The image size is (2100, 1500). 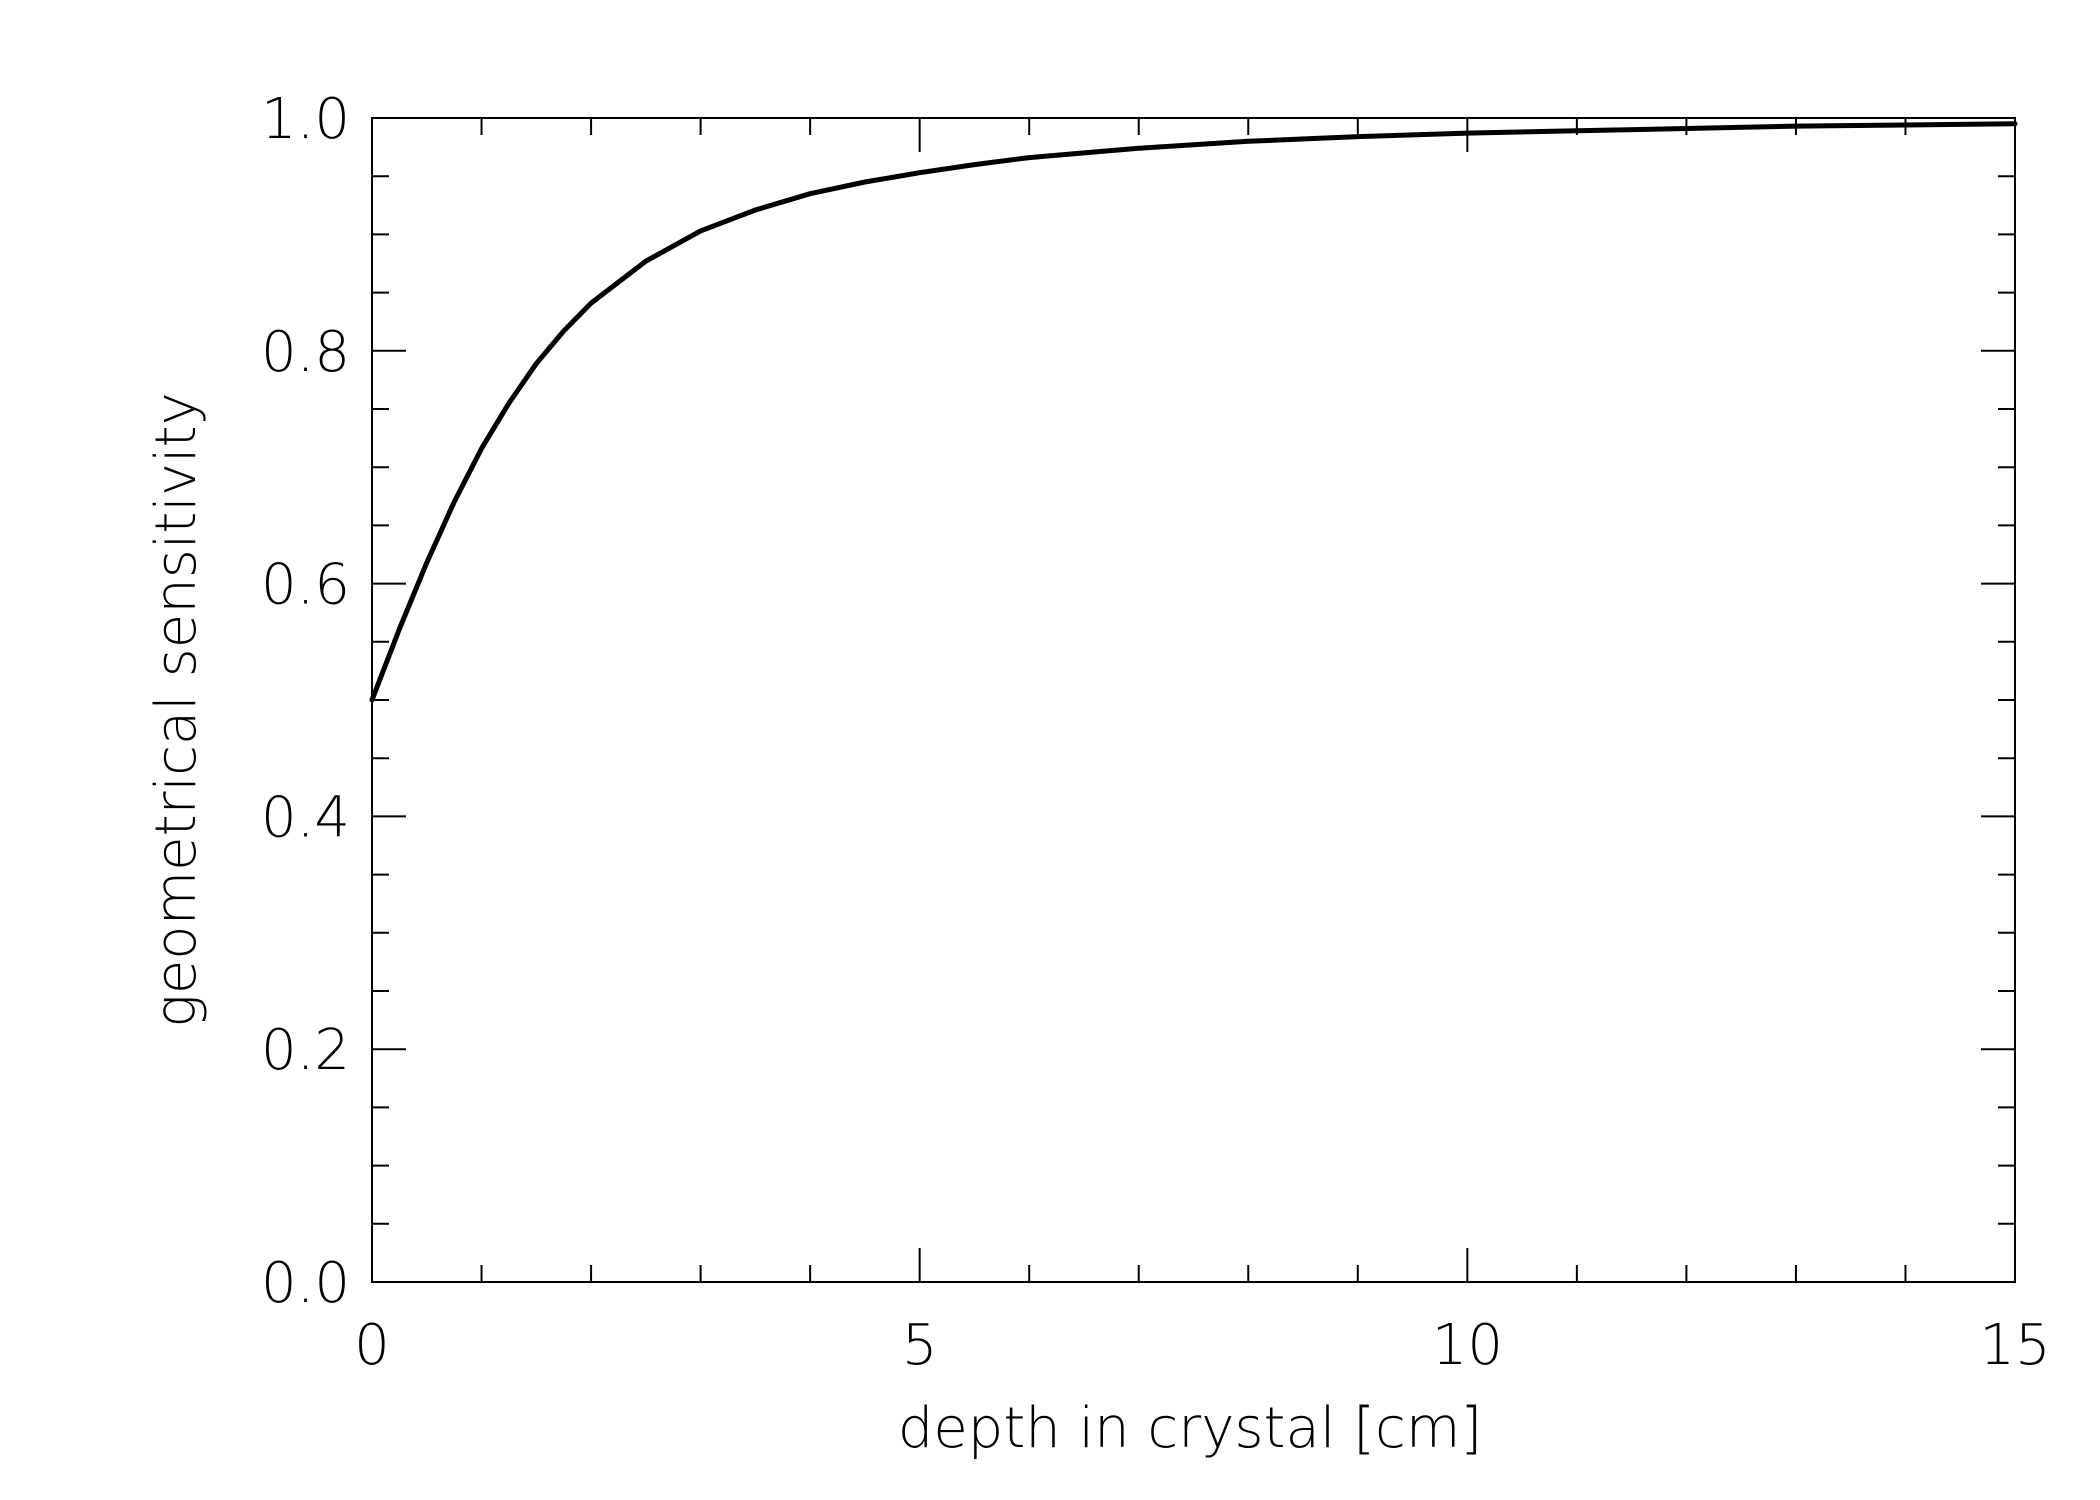 I want to click on x-tick-label: 0, so click(x=372, y=1345).